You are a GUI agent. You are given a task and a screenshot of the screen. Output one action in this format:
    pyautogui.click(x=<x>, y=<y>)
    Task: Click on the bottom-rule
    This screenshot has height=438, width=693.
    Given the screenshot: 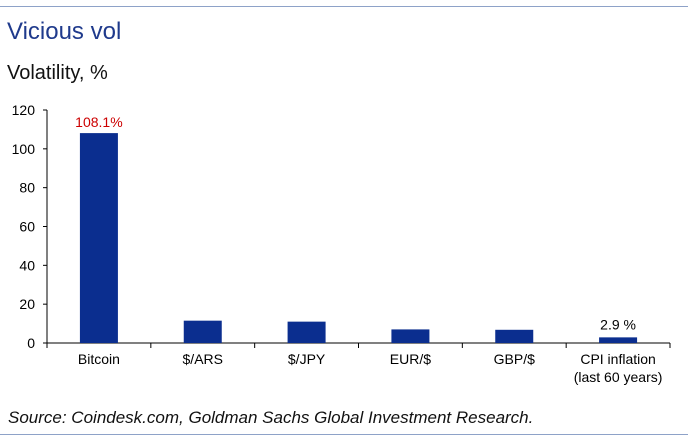 What is the action you would take?
    pyautogui.click(x=344, y=434)
    